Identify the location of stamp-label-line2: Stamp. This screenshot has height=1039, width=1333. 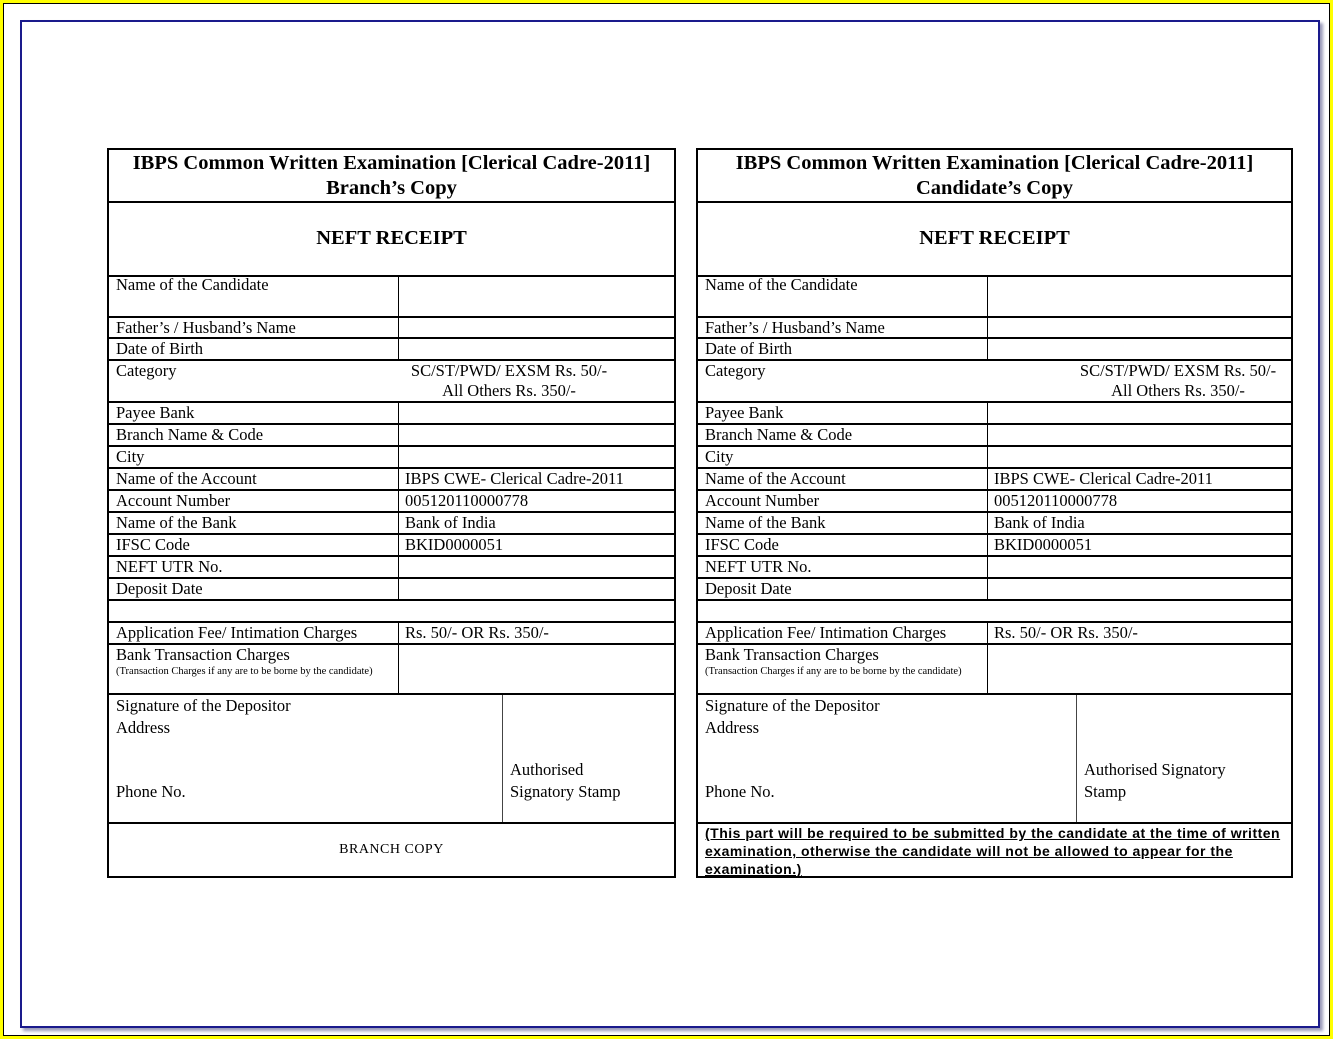
(1105, 791).